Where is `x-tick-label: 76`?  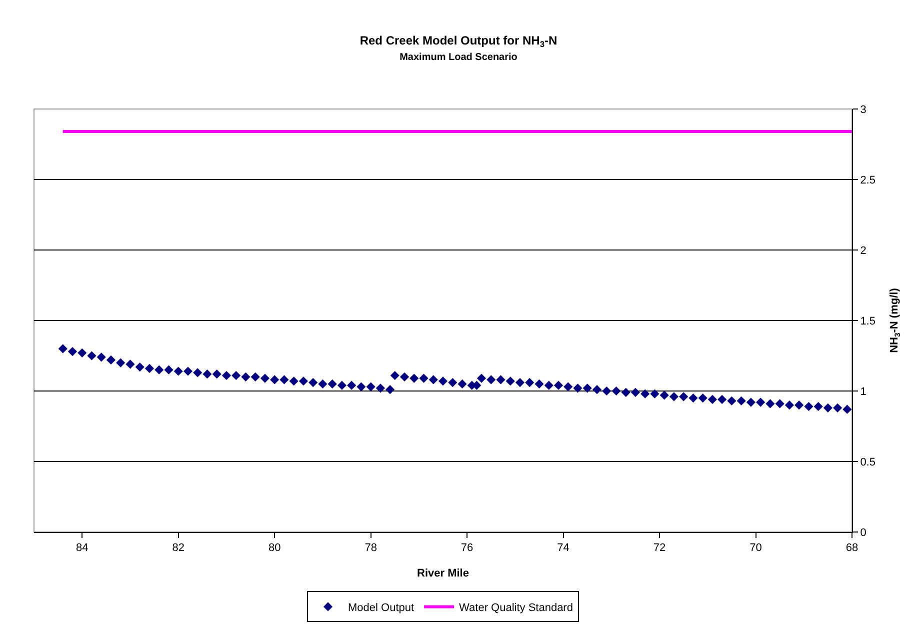 x-tick-label: 76 is located at coordinates (467, 548).